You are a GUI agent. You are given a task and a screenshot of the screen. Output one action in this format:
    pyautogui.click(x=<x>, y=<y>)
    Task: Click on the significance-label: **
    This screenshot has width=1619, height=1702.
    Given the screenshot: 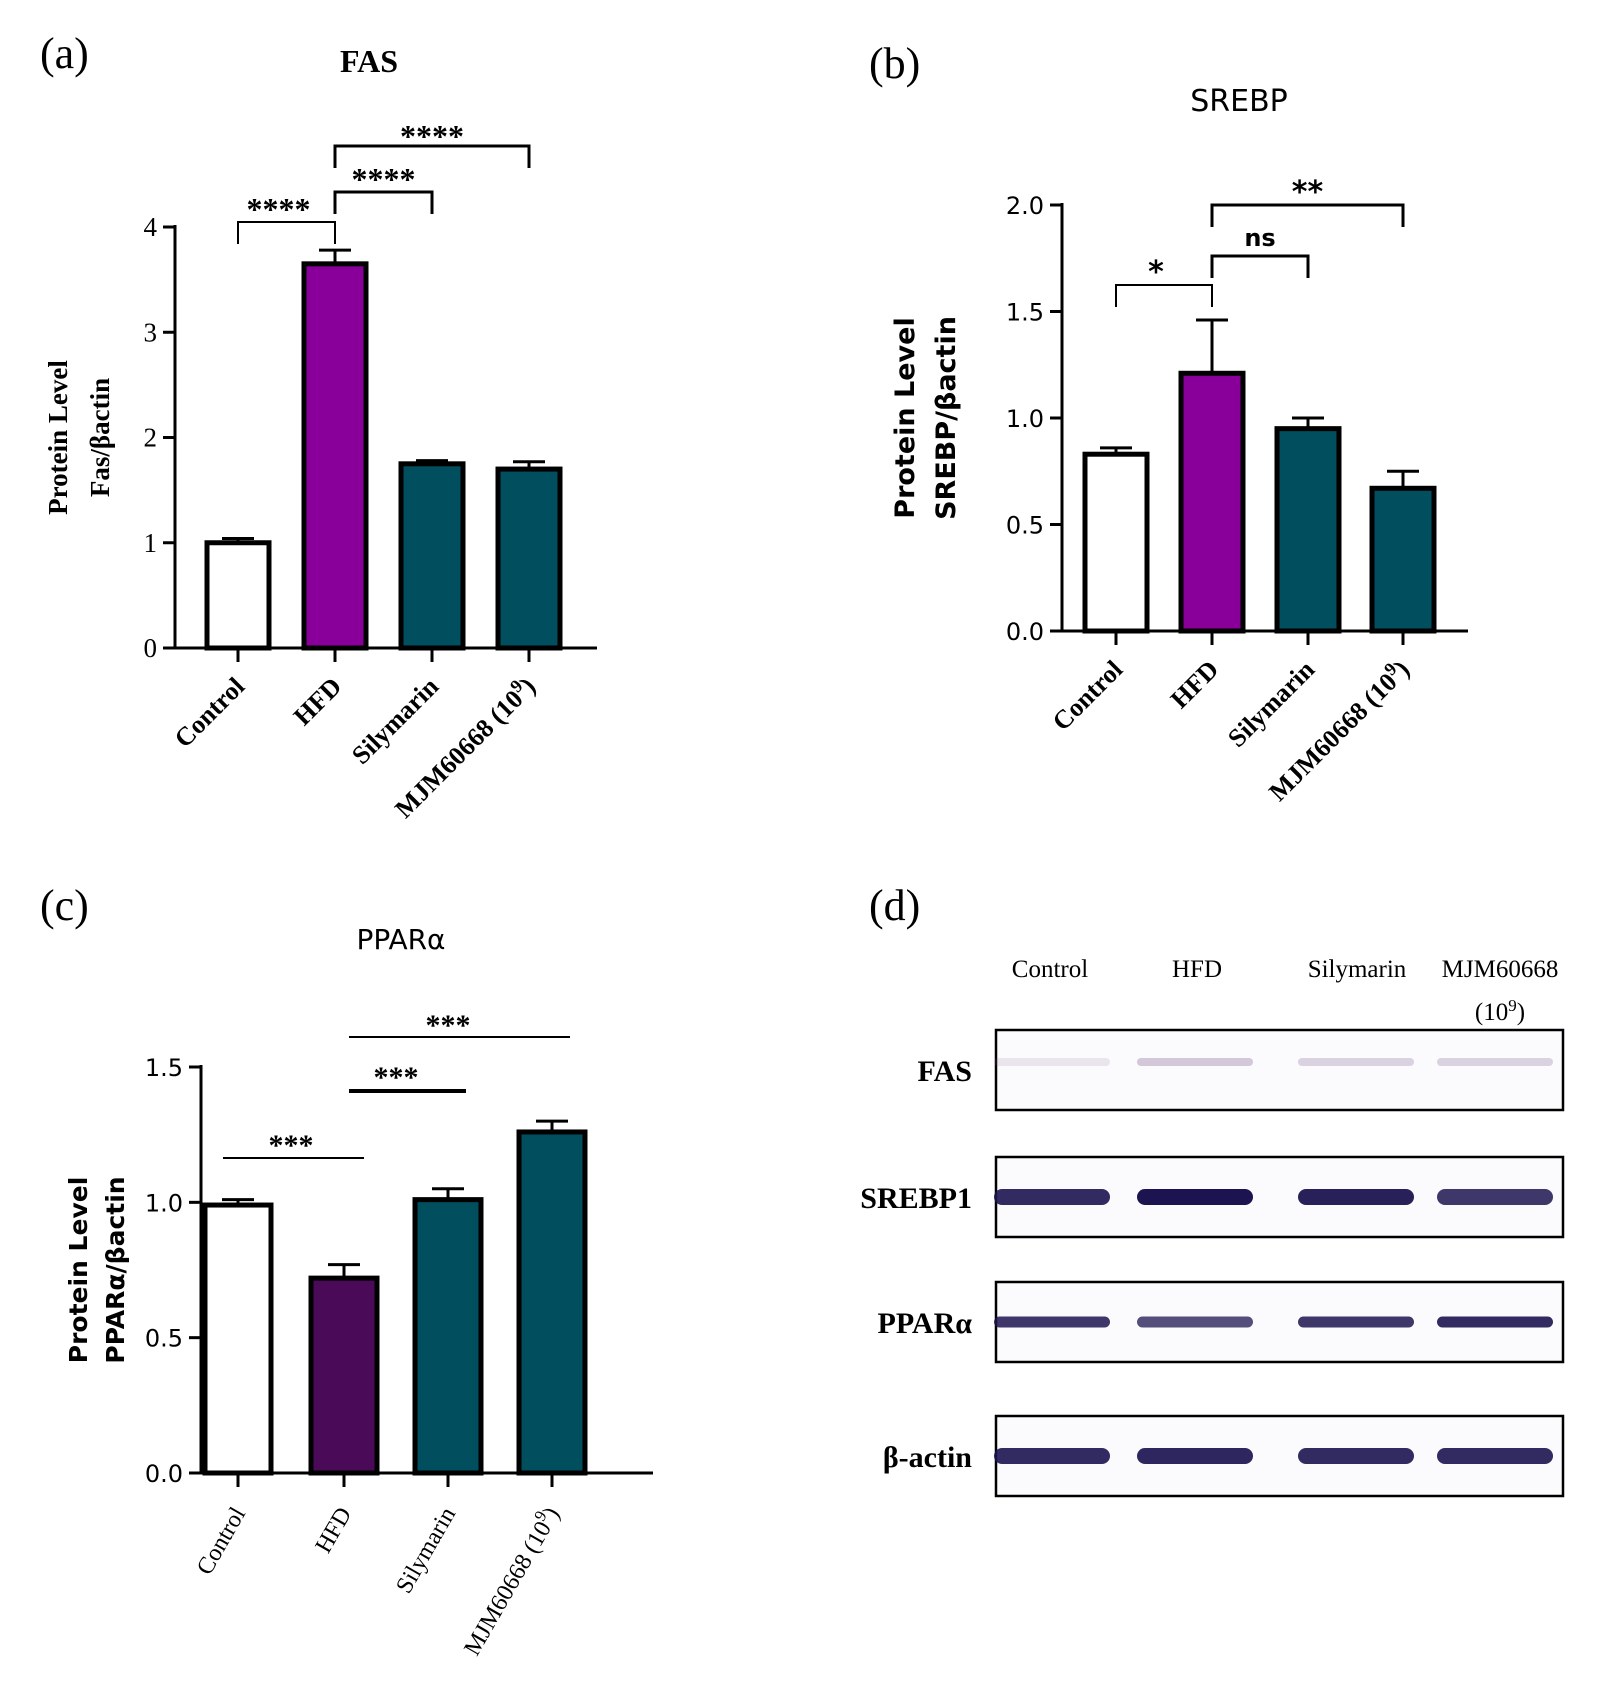 What is the action you would take?
    pyautogui.click(x=1308, y=192)
    